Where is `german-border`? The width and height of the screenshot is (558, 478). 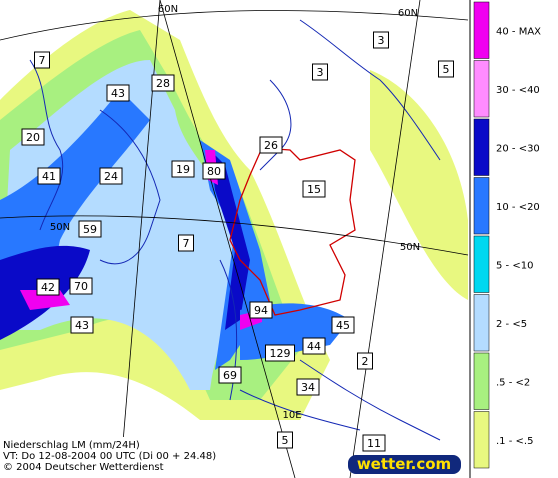
german-border is located at coordinates (292, 231).